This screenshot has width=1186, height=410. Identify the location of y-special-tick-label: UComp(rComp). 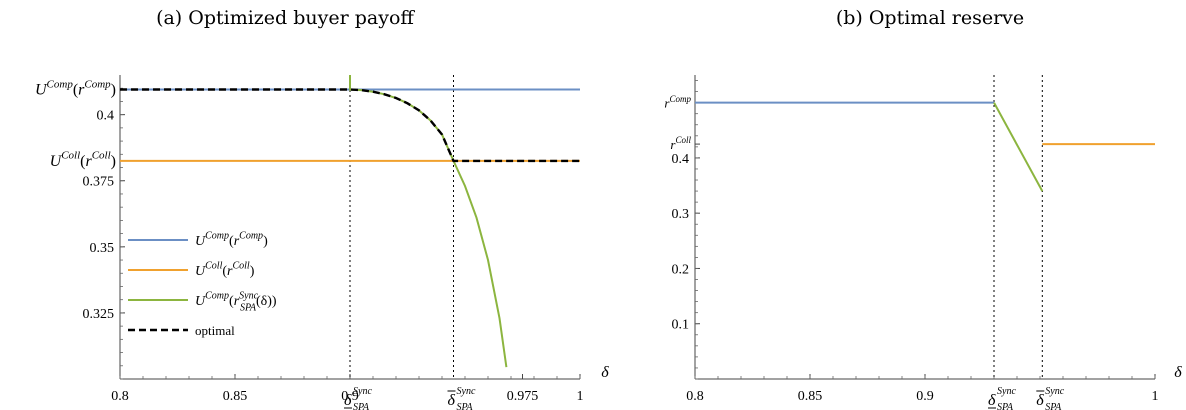
(75, 88).